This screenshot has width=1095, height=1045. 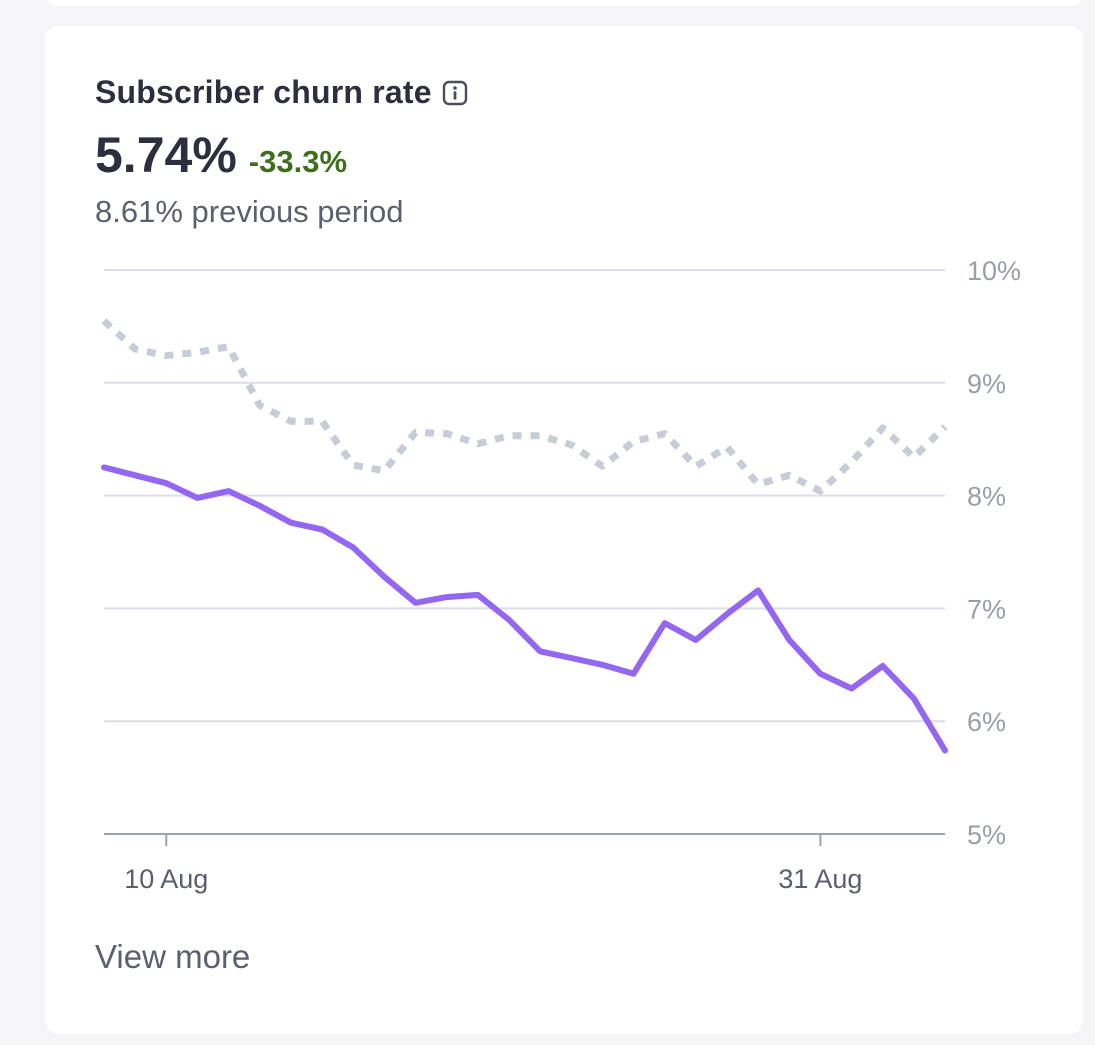 I want to click on card-header: Subscriber churn rate, so click(x=281, y=92).